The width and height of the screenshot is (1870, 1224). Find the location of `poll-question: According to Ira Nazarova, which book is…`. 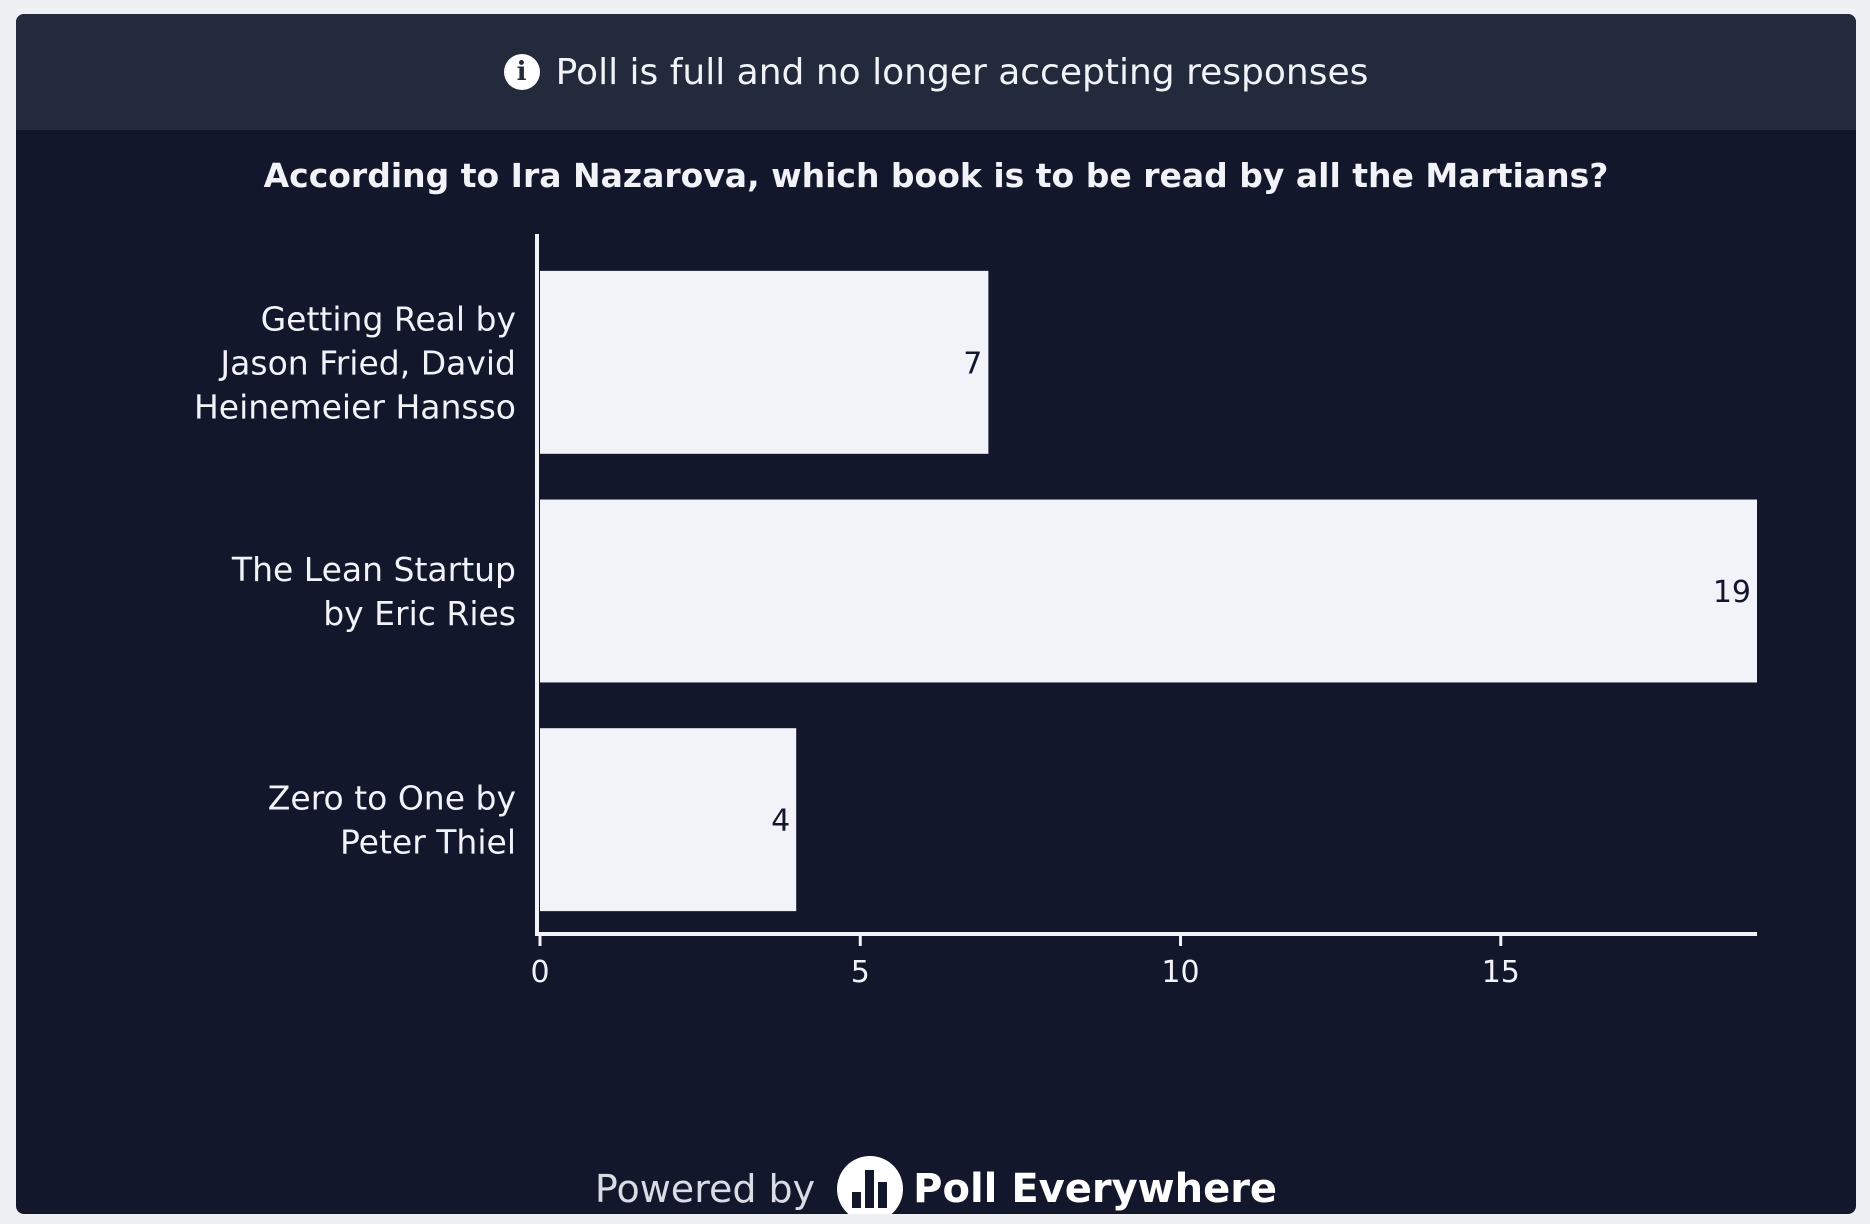

poll-question: According to Ira Nazarova, which book is… is located at coordinates (936, 175).